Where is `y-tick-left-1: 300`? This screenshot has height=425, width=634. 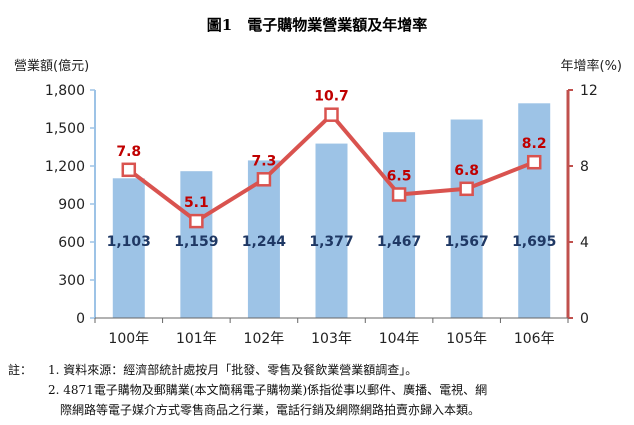 y-tick-left-1: 300 is located at coordinates (71, 281).